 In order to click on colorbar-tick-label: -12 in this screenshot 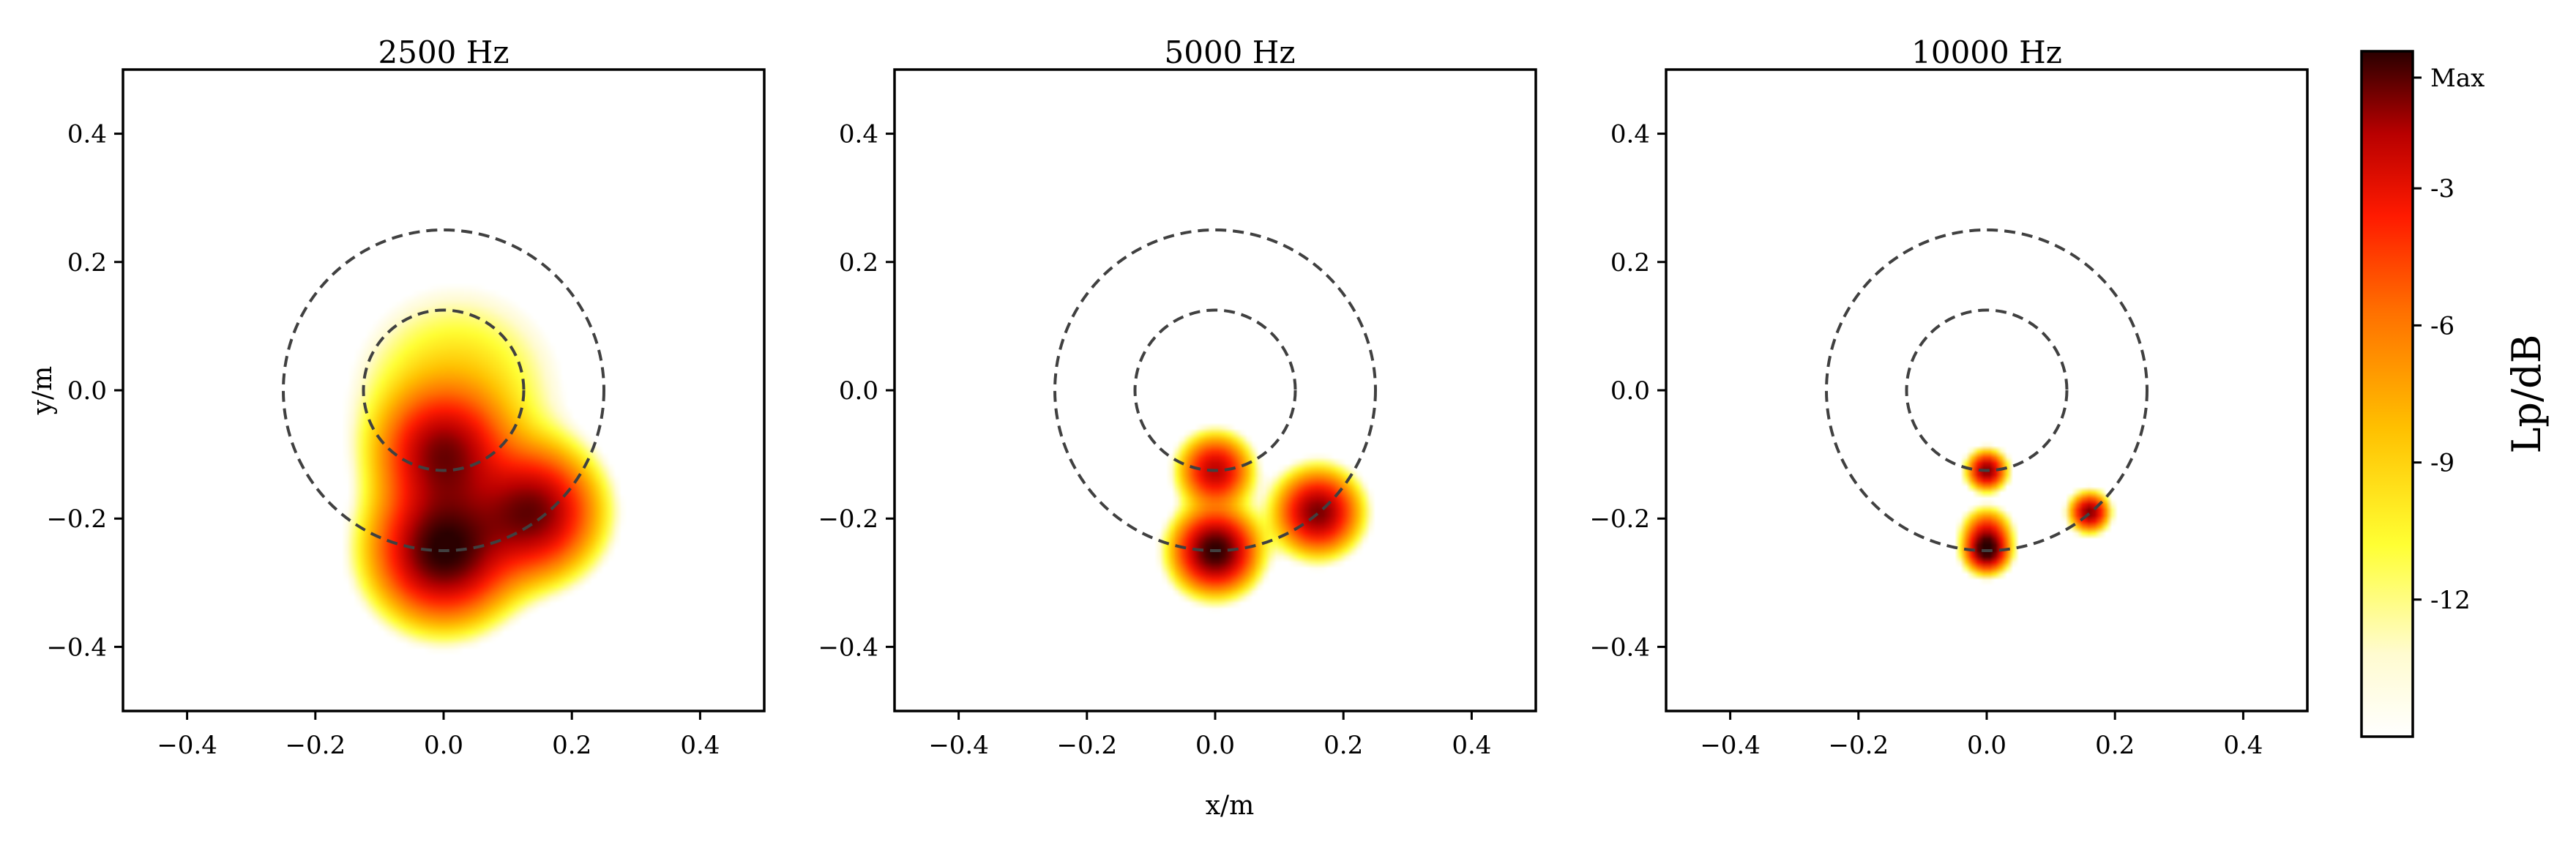, I will do `click(2450, 600)`.